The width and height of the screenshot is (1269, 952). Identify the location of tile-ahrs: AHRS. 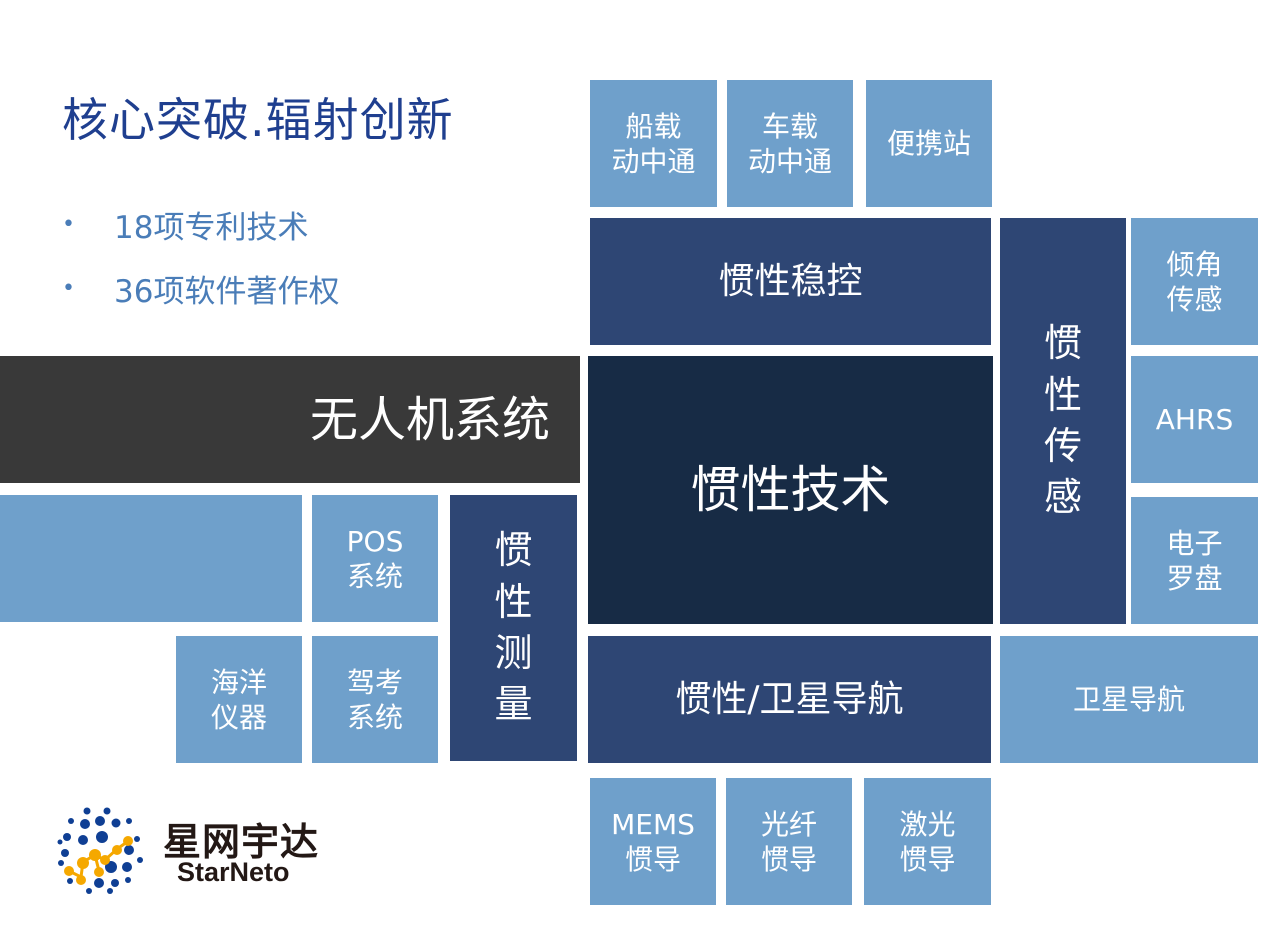
(1194, 419).